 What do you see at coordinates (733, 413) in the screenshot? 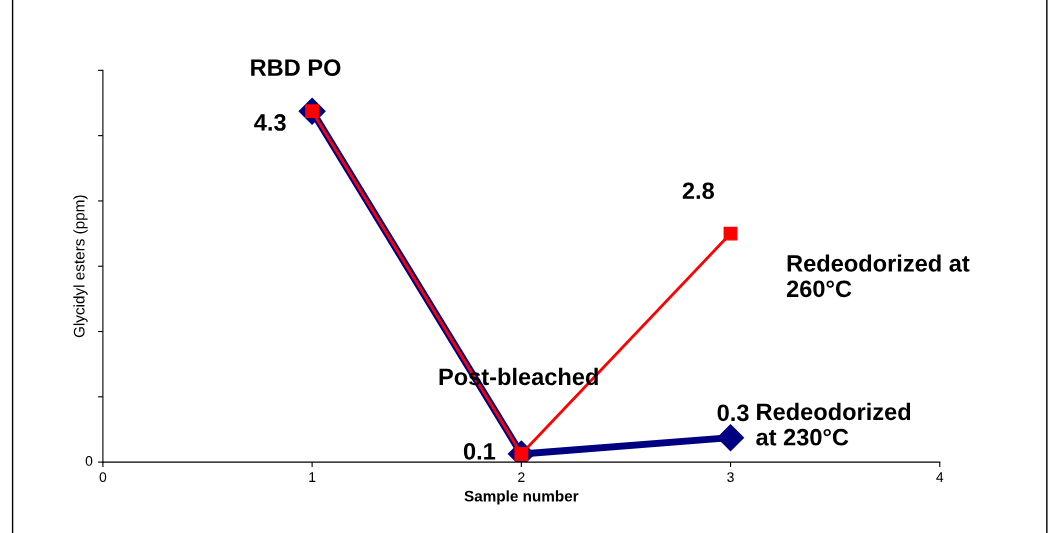
I see `data-label: 0.3` at bounding box center [733, 413].